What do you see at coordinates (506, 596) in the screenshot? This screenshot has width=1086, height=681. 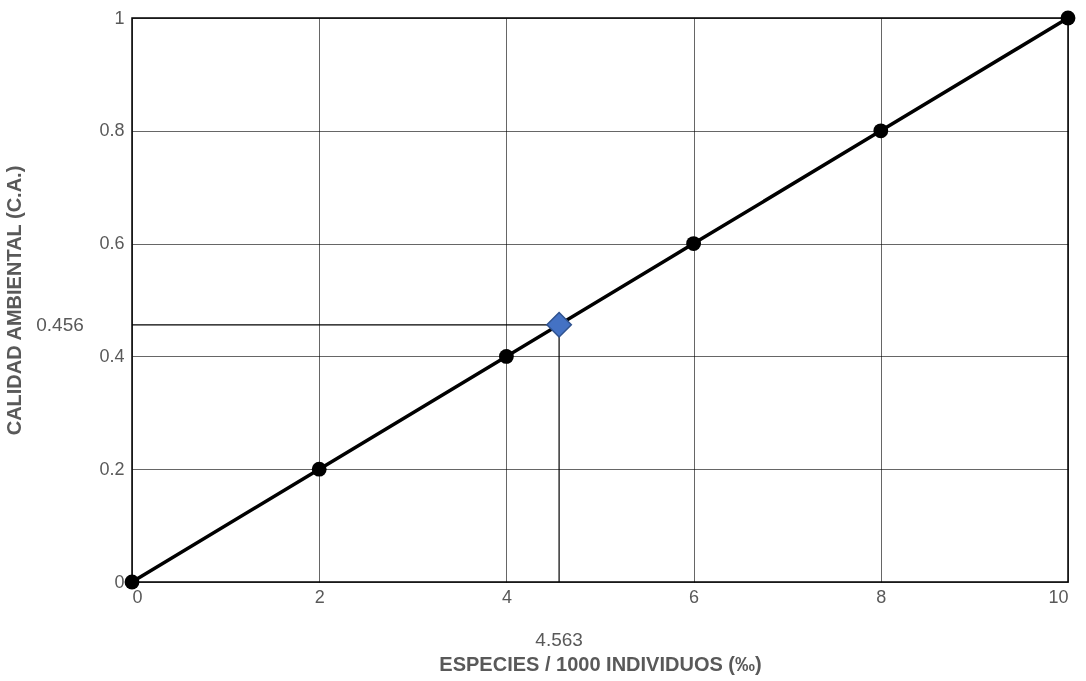 I see `x-tick-label: 4` at bounding box center [506, 596].